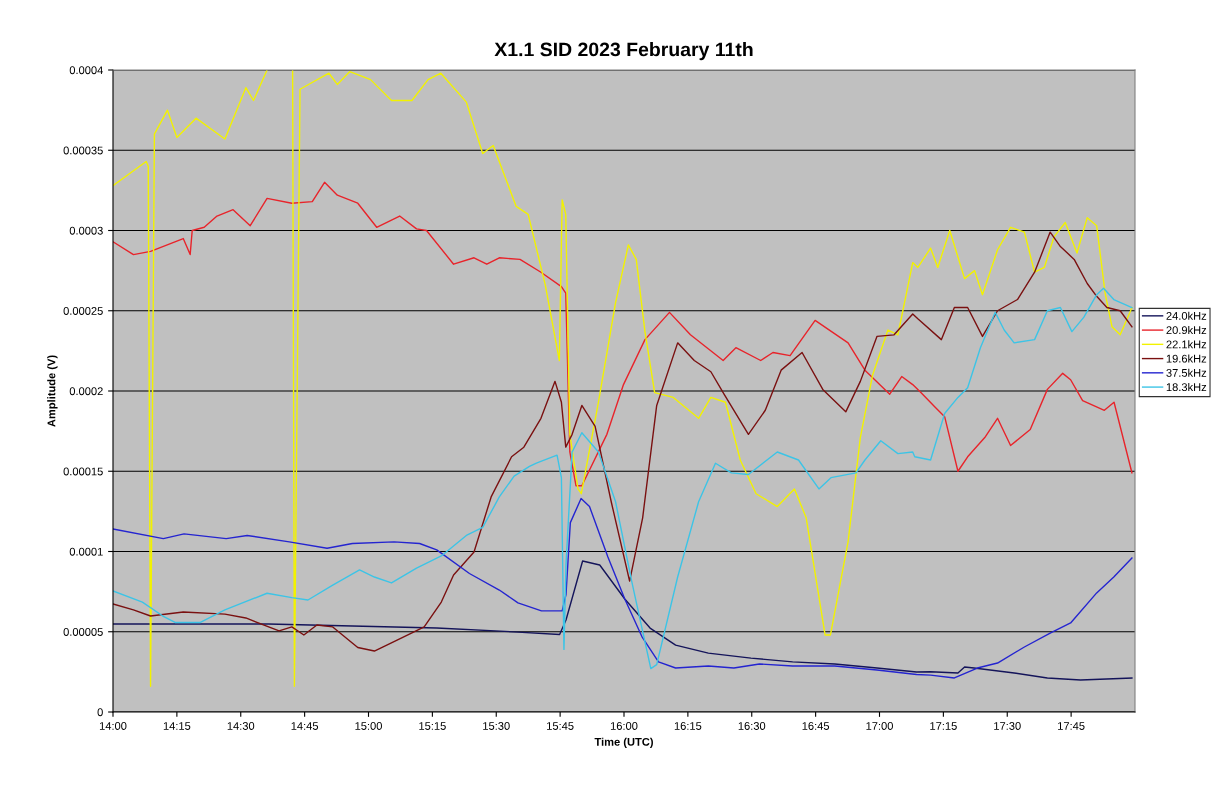 The height and width of the screenshot is (791, 1221). Describe the element at coordinates (879, 726) in the screenshot. I see `x-tick-label: 17:00` at that location.